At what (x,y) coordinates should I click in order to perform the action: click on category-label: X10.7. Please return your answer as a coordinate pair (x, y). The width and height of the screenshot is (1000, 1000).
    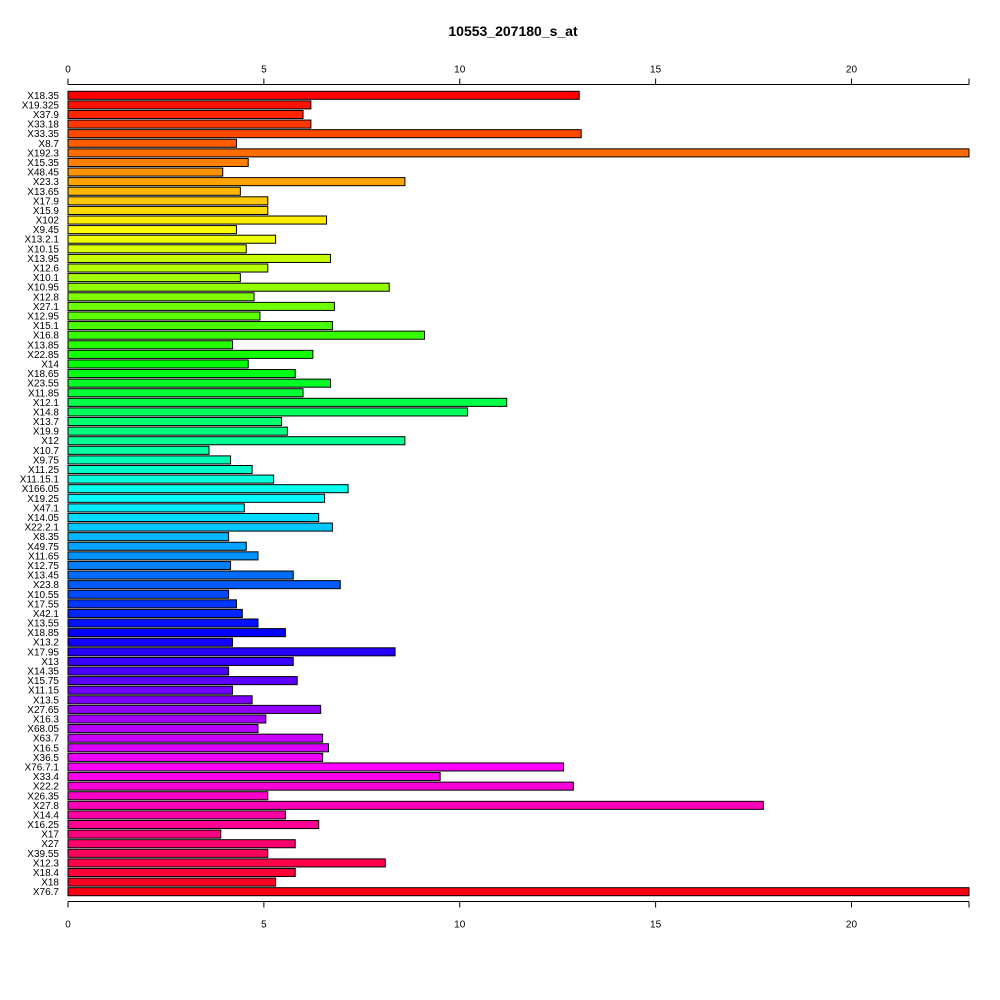
    Looking at the image, I should click on (46, 451).